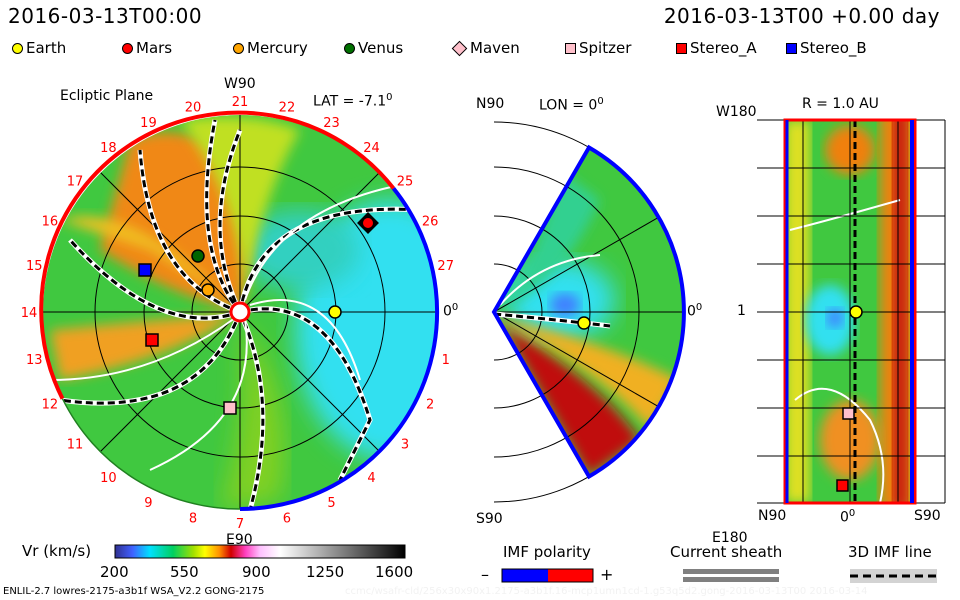 Image resolution: width=960 pixels, height=600 pixels. Describe the element at coordinates (851, 311) in the screenshot. I see `radial-surface-plot` at that location.